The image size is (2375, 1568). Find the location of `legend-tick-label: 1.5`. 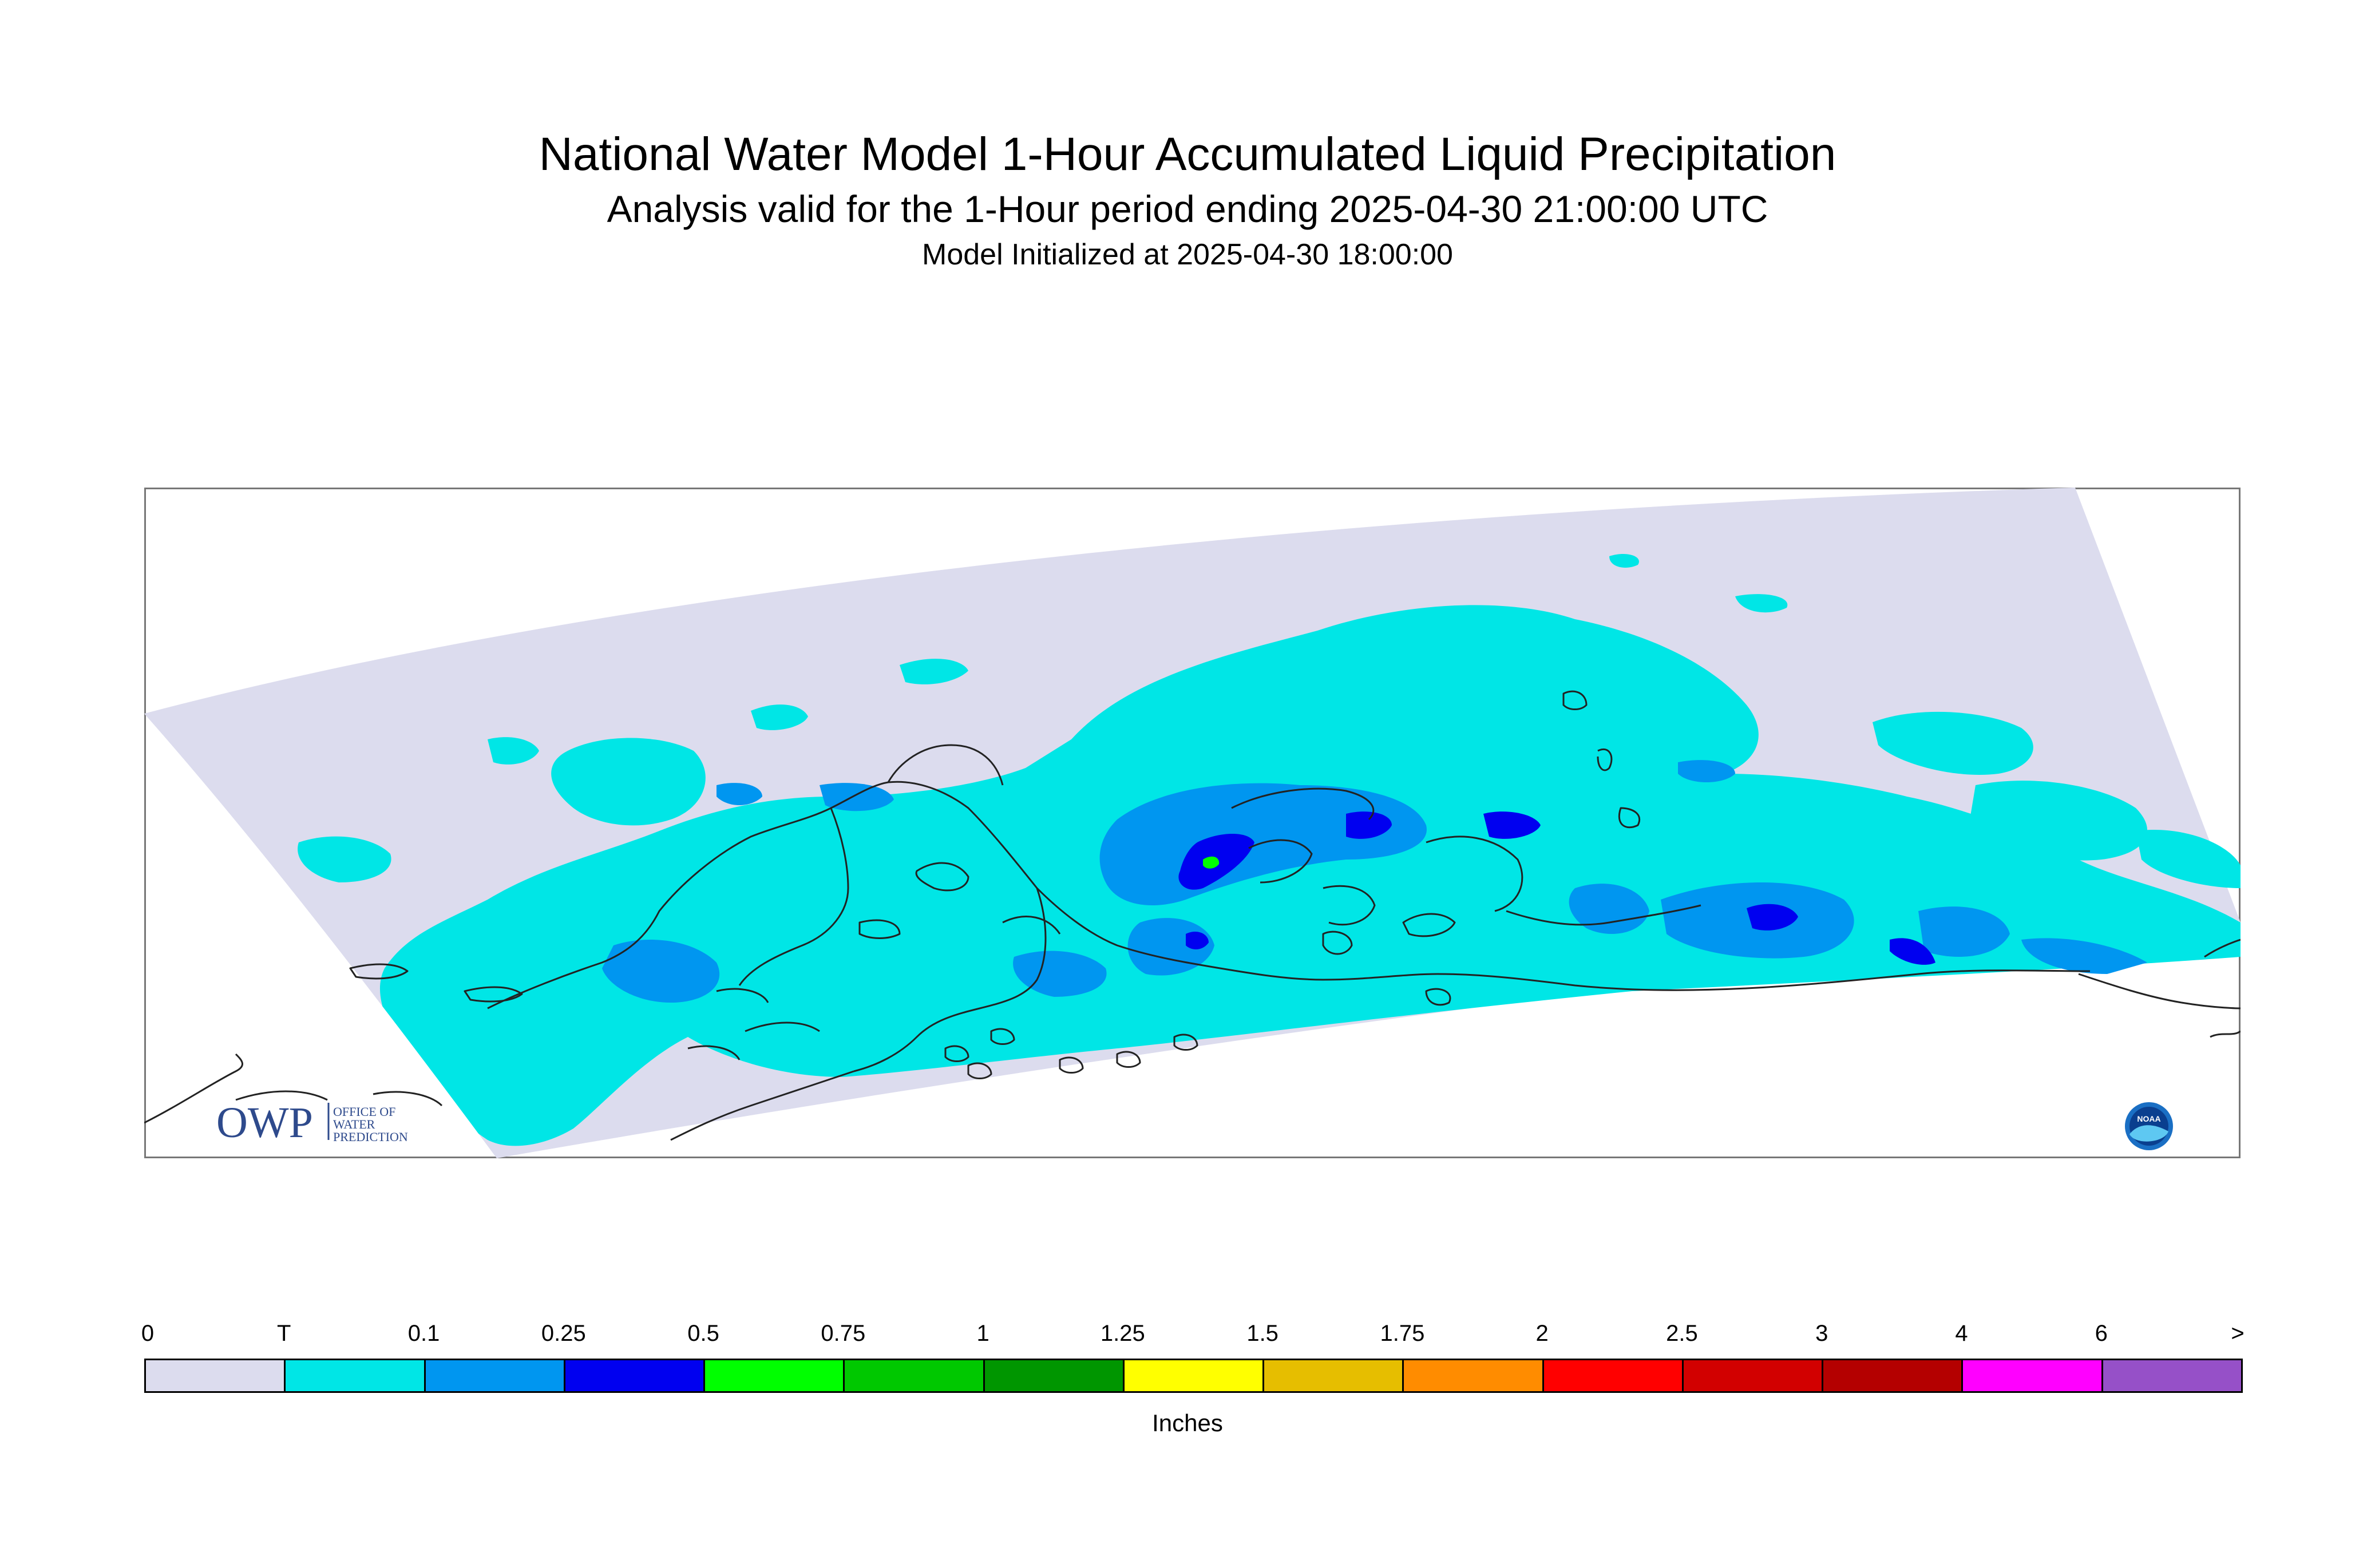

legend-tick-label: 1.5 is located at coordinates (1262, 1333).